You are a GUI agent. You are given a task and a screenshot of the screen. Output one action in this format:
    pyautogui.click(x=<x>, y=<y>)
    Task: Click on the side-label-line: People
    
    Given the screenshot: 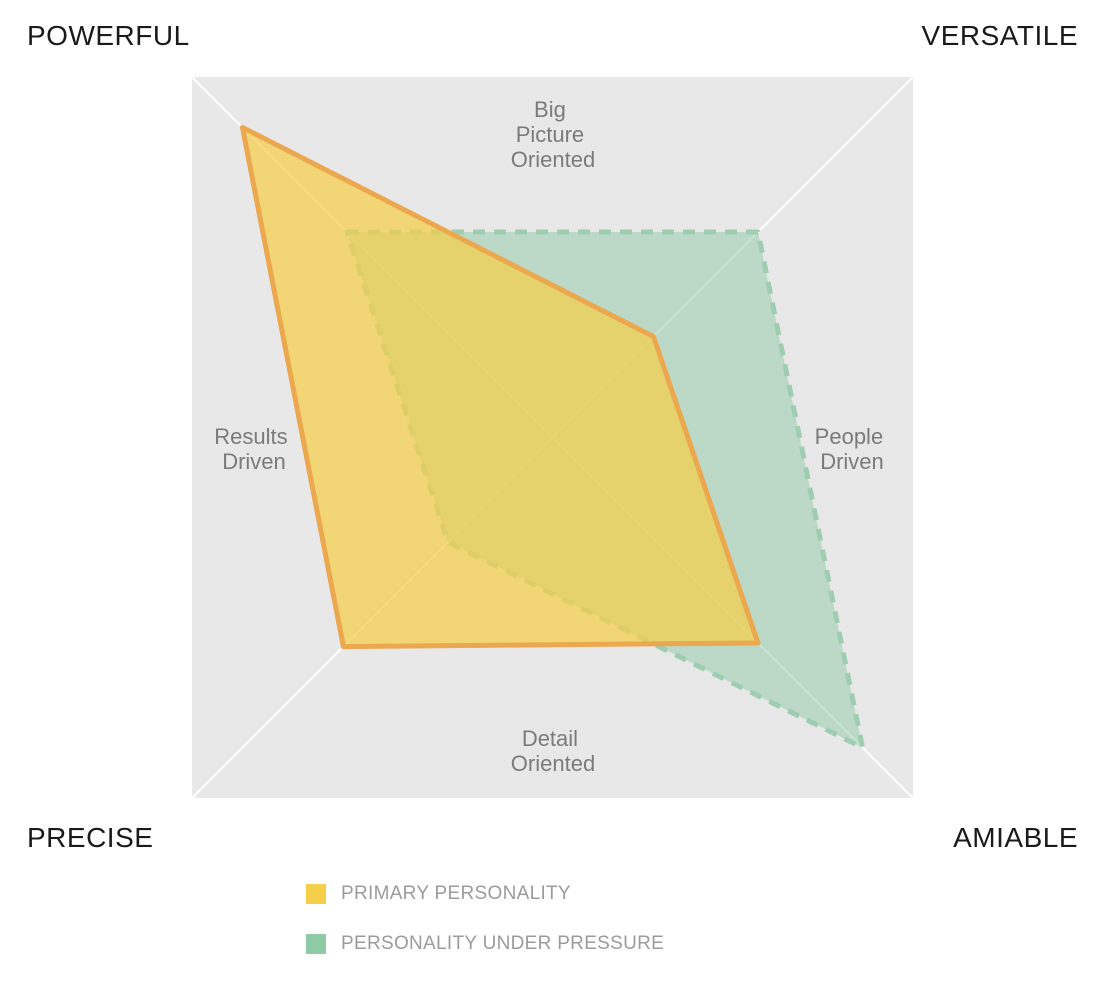 What is the action you would take?
    pyautogui.click(x=849, y=436)
    